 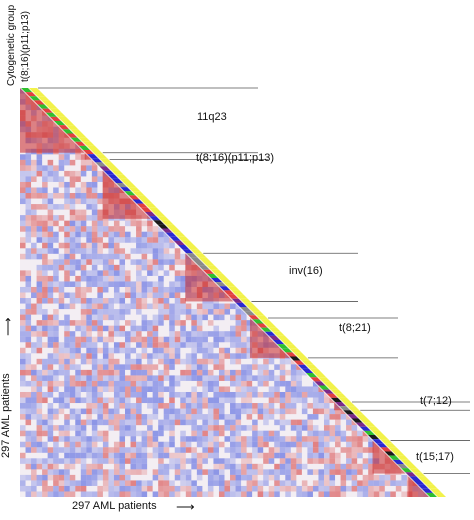 What do you see at coordinates (25, 46) in the screenshot?
I see `column-header-subtitle: t(8;16)(p11;p13)` at bounding box center [25, 46].